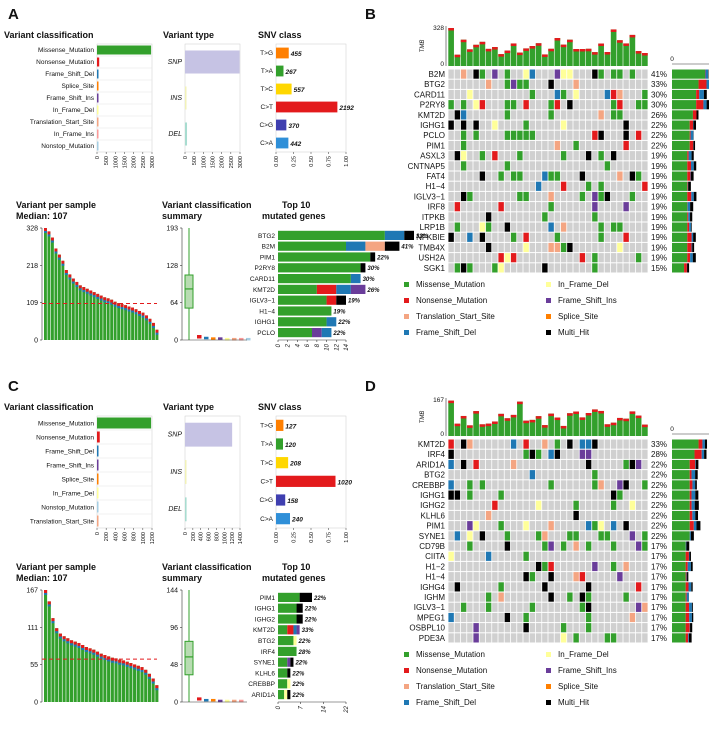  I want to click on vc-label: Frame_Shift_Ins, so click(70, 466).